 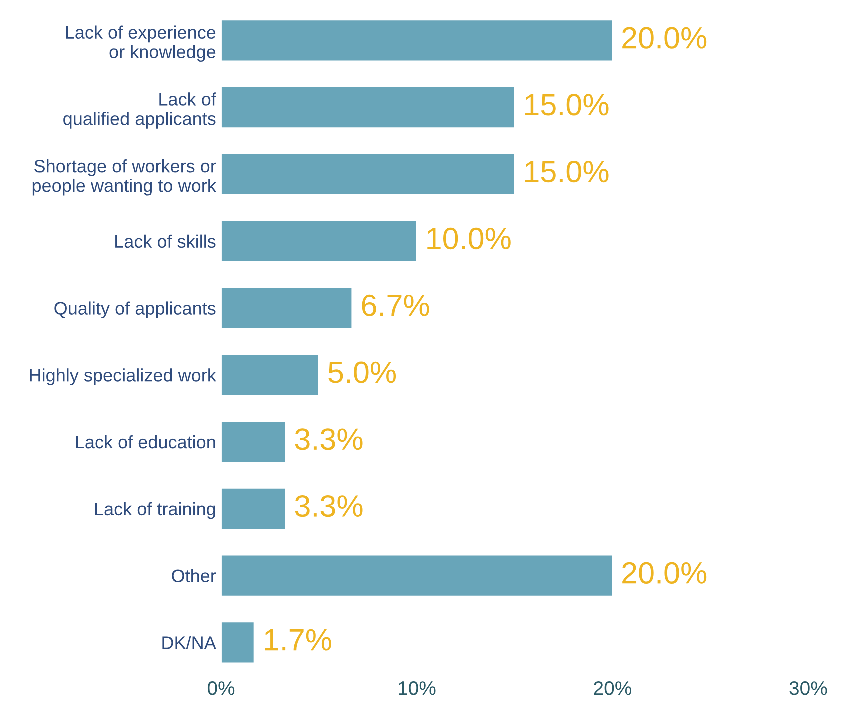 I want to click on y-tick-label: Lack of education, so click(x=146, y=442).